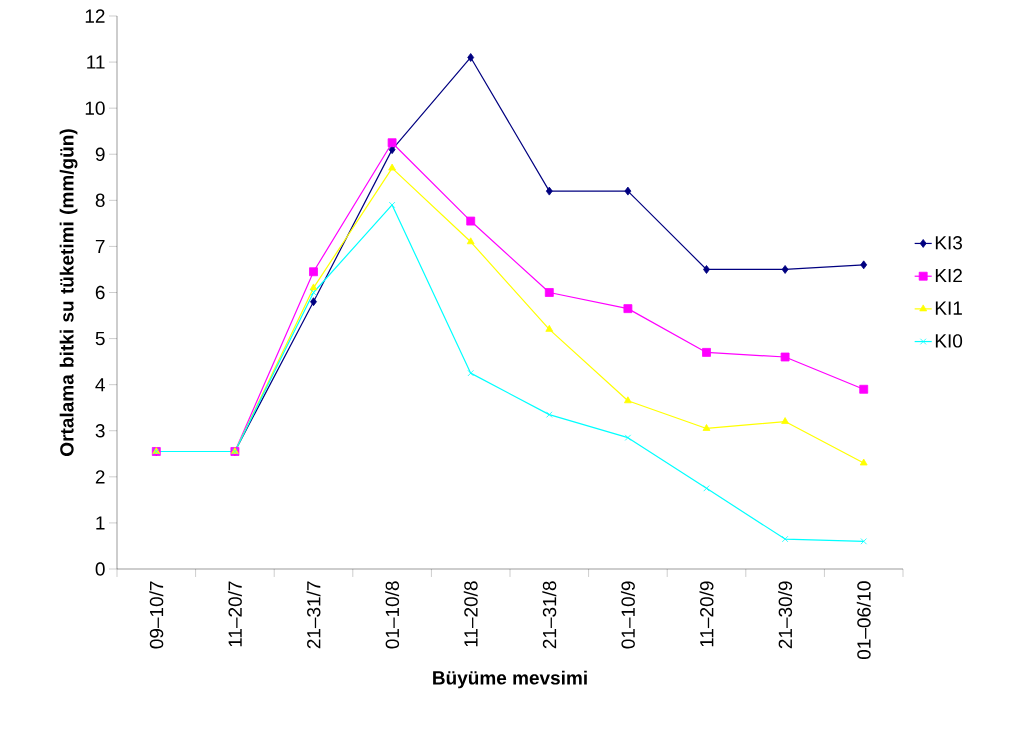 This screenshot has height=745, width=1019. I want to click on y-tick-label: 3, so click(100, 431).